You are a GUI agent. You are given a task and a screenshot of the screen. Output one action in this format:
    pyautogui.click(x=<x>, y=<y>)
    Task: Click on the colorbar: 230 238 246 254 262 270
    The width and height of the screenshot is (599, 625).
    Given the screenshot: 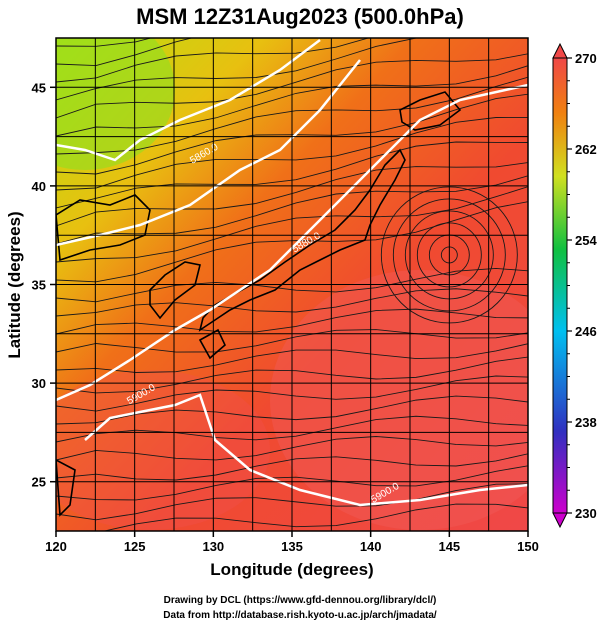 What is the action you would take?
    pyautogui.click(x=574, y=285)
    